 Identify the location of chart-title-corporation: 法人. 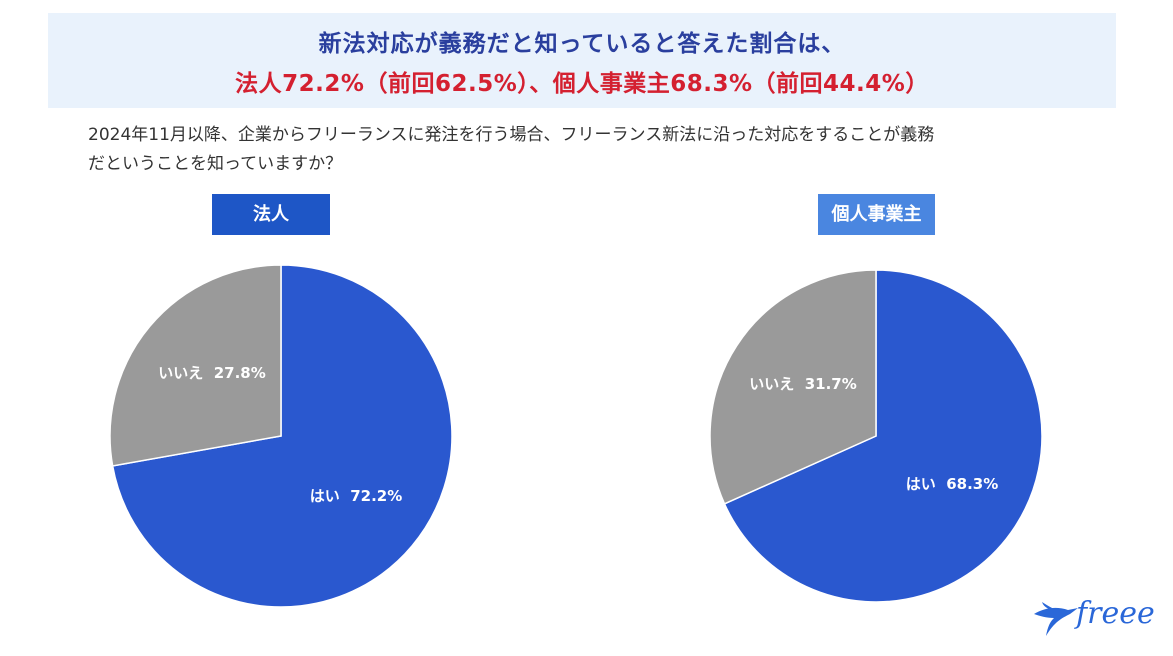
(271, 214).